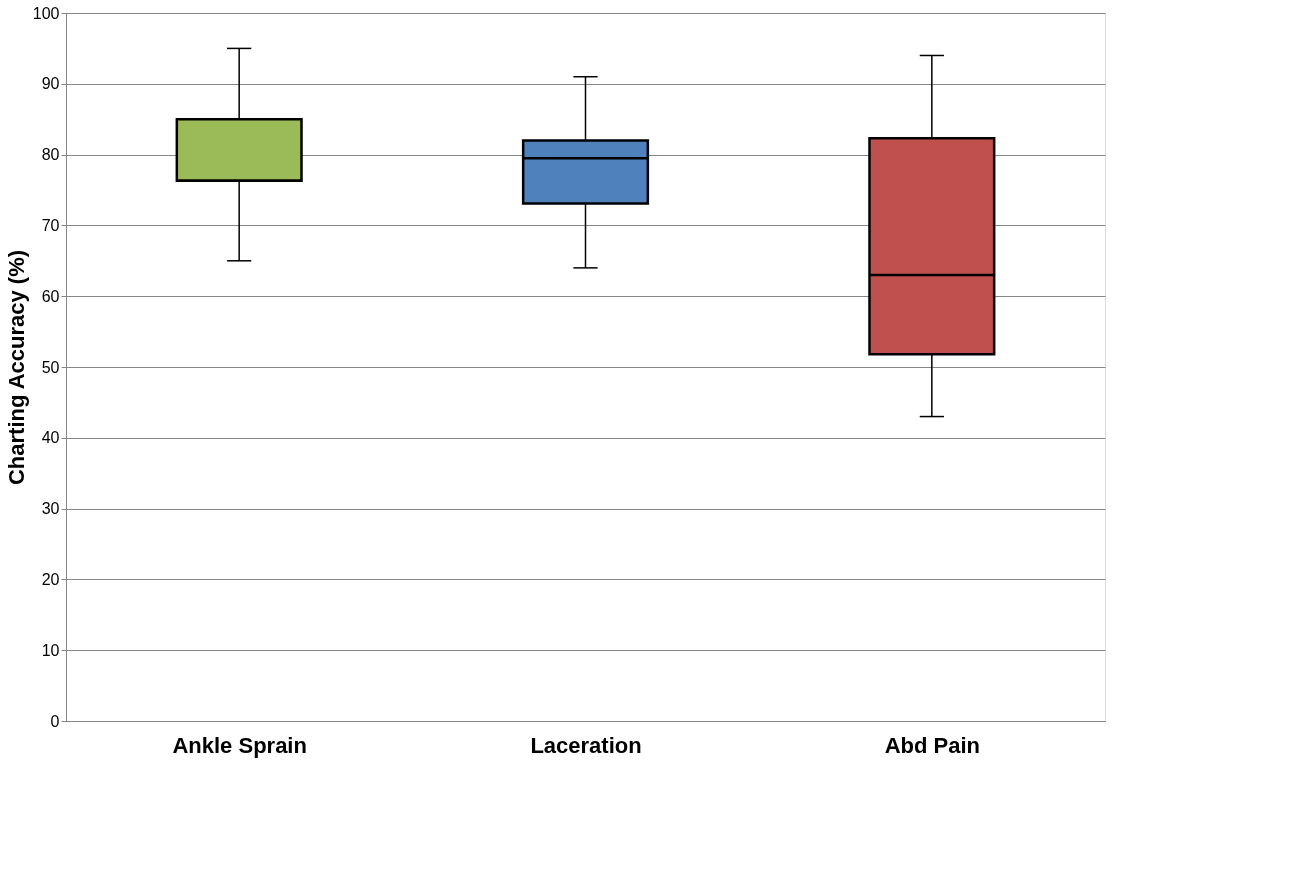  Describe the element at coordinates (50, 367) in the screenshot. I see `y-tick-label: 50` at that location.